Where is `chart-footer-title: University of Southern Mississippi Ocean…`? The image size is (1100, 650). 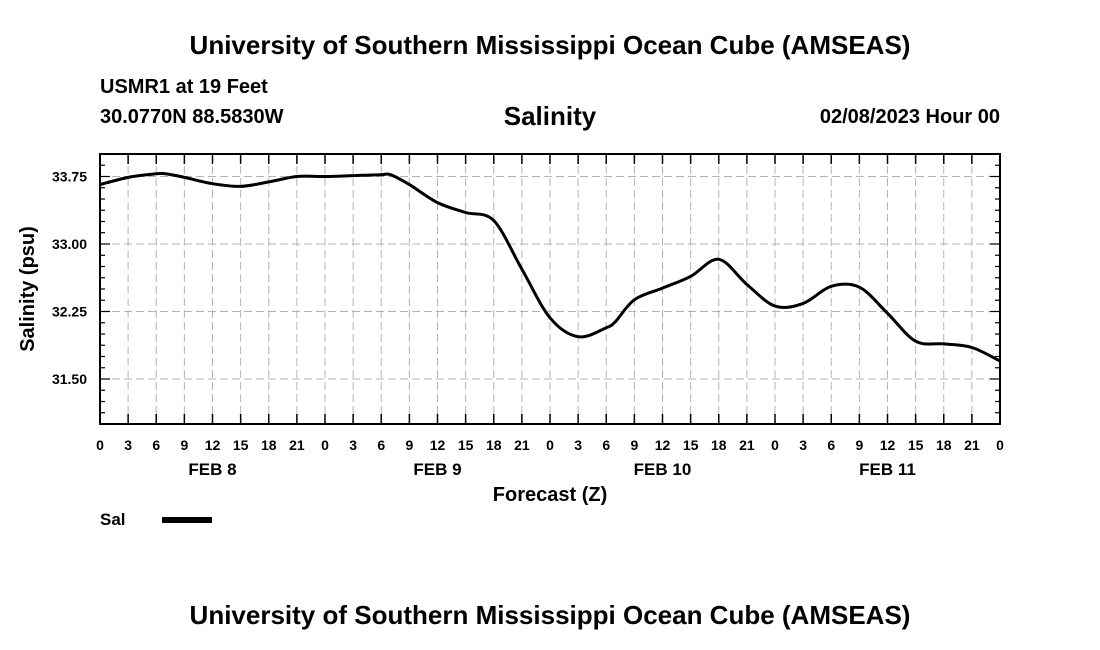
chart-footer-title: University of Southern Mississippi Ocean… is located at coordinates (550, 615).